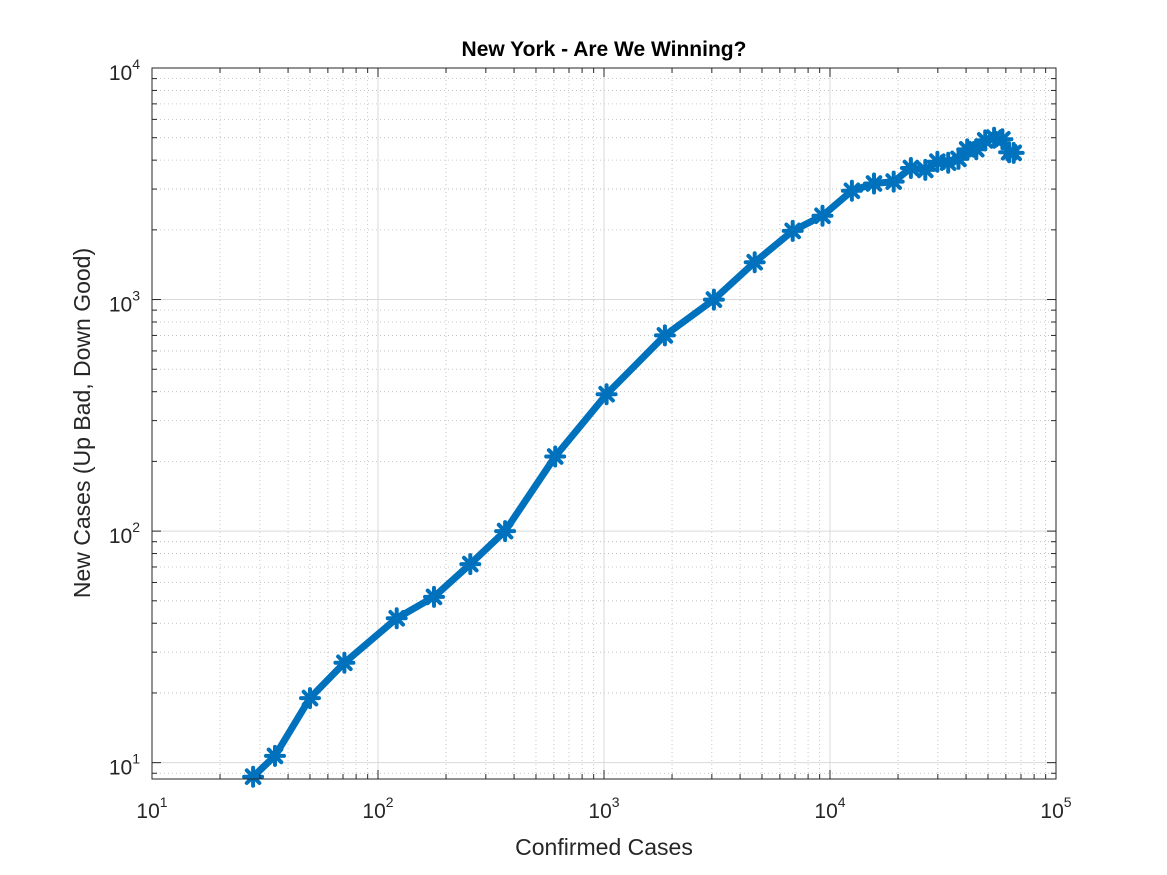  I want to click on x-tick-exponent: 1, so click(164, 802).